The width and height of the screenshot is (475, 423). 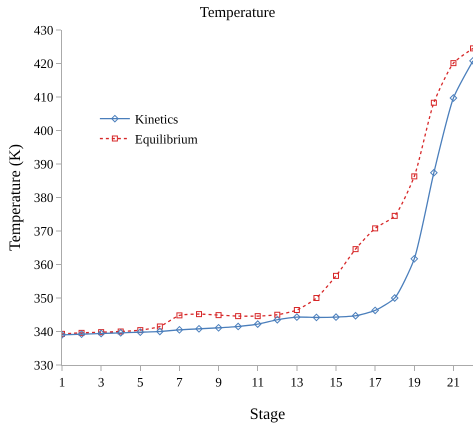 What do you see at coordinates (297, 382) in the screenshot?
I see `x-tick-label: 13` at bounding box center [297, 382].